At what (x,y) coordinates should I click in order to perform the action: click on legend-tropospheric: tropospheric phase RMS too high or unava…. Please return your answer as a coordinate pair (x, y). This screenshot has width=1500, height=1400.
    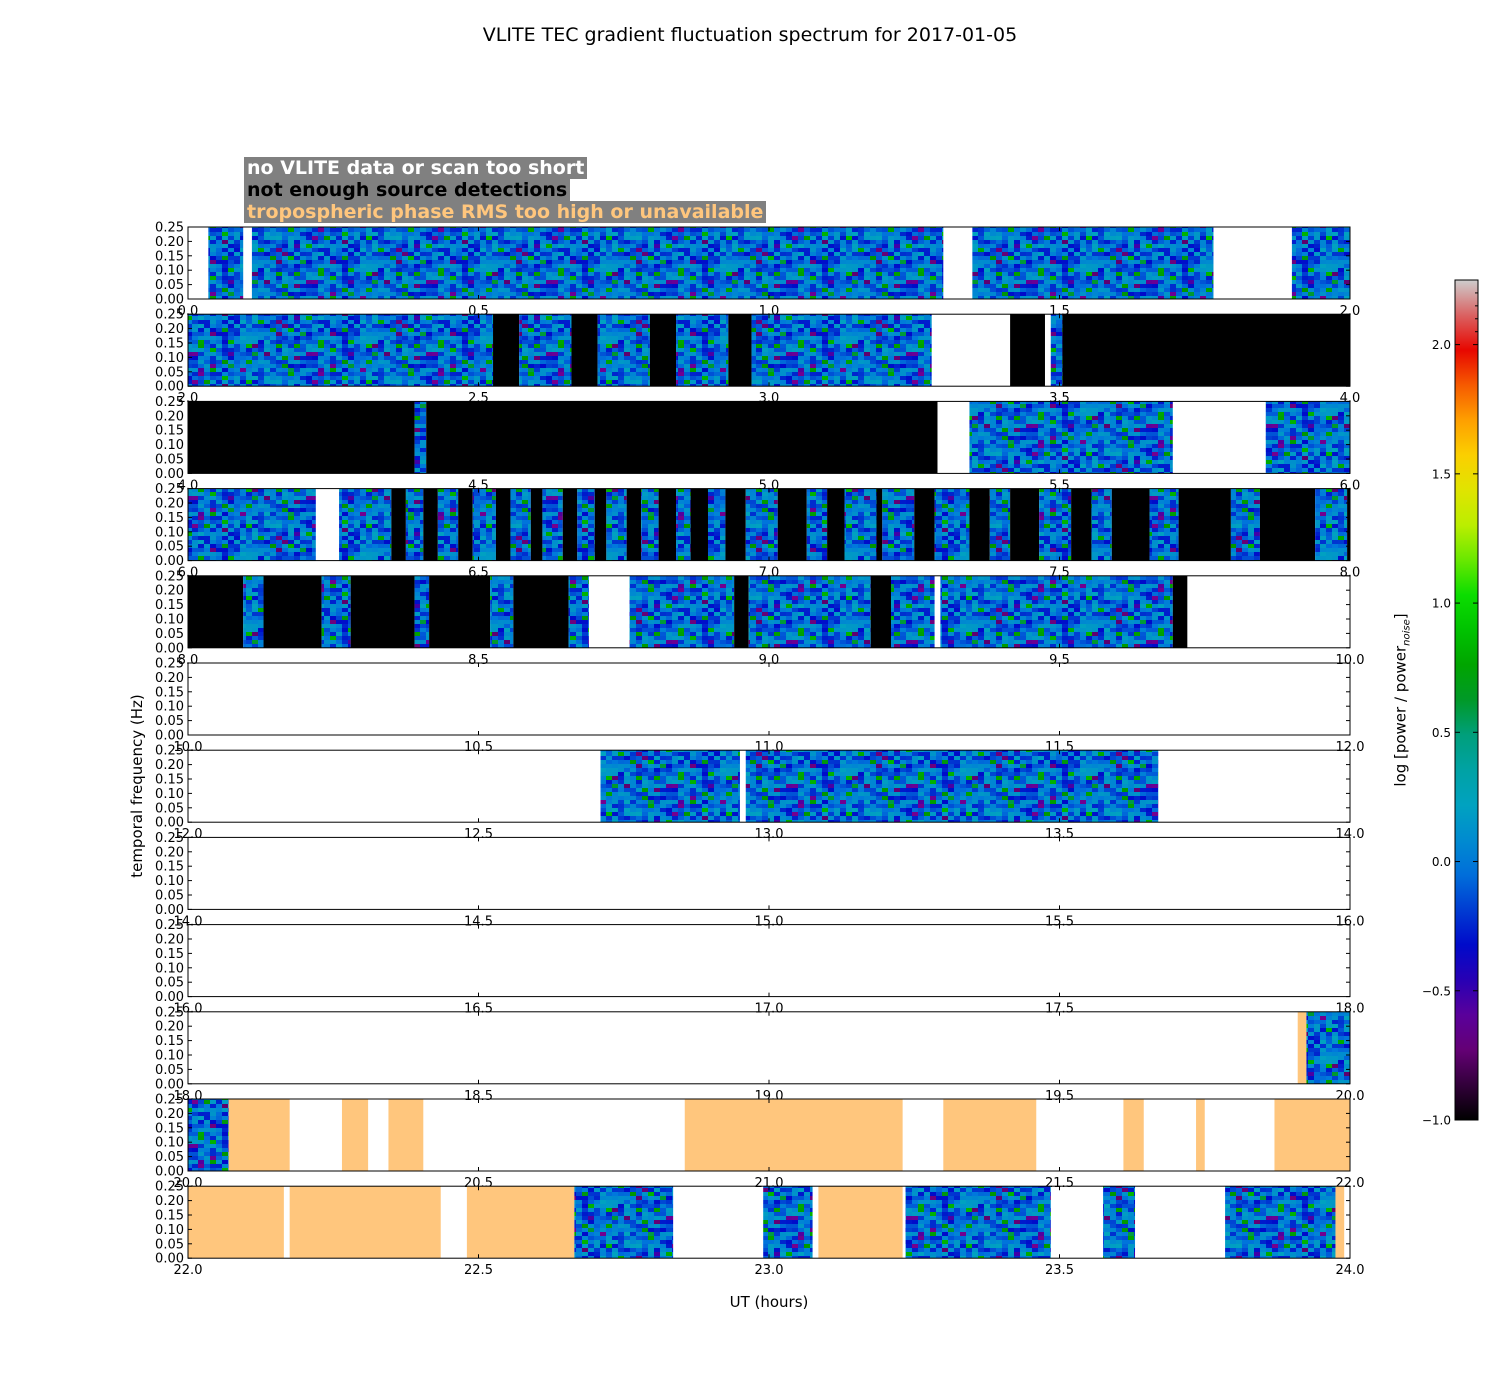
    Looking at the image, I should click on (505, 212).